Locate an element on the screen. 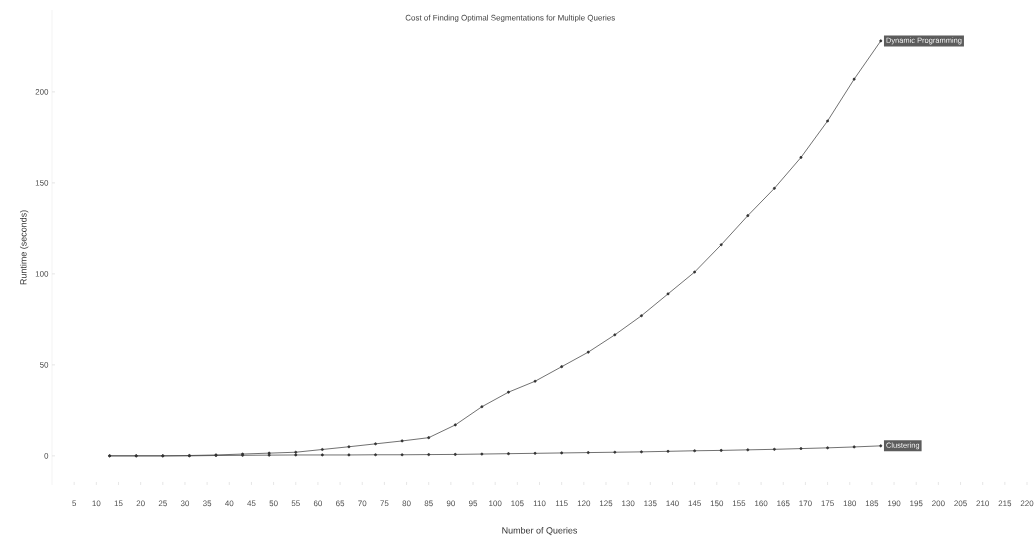 This screenshot has width=1036, height=542. x-axis-title: Number of Queries is located at coordinates (540, 531).